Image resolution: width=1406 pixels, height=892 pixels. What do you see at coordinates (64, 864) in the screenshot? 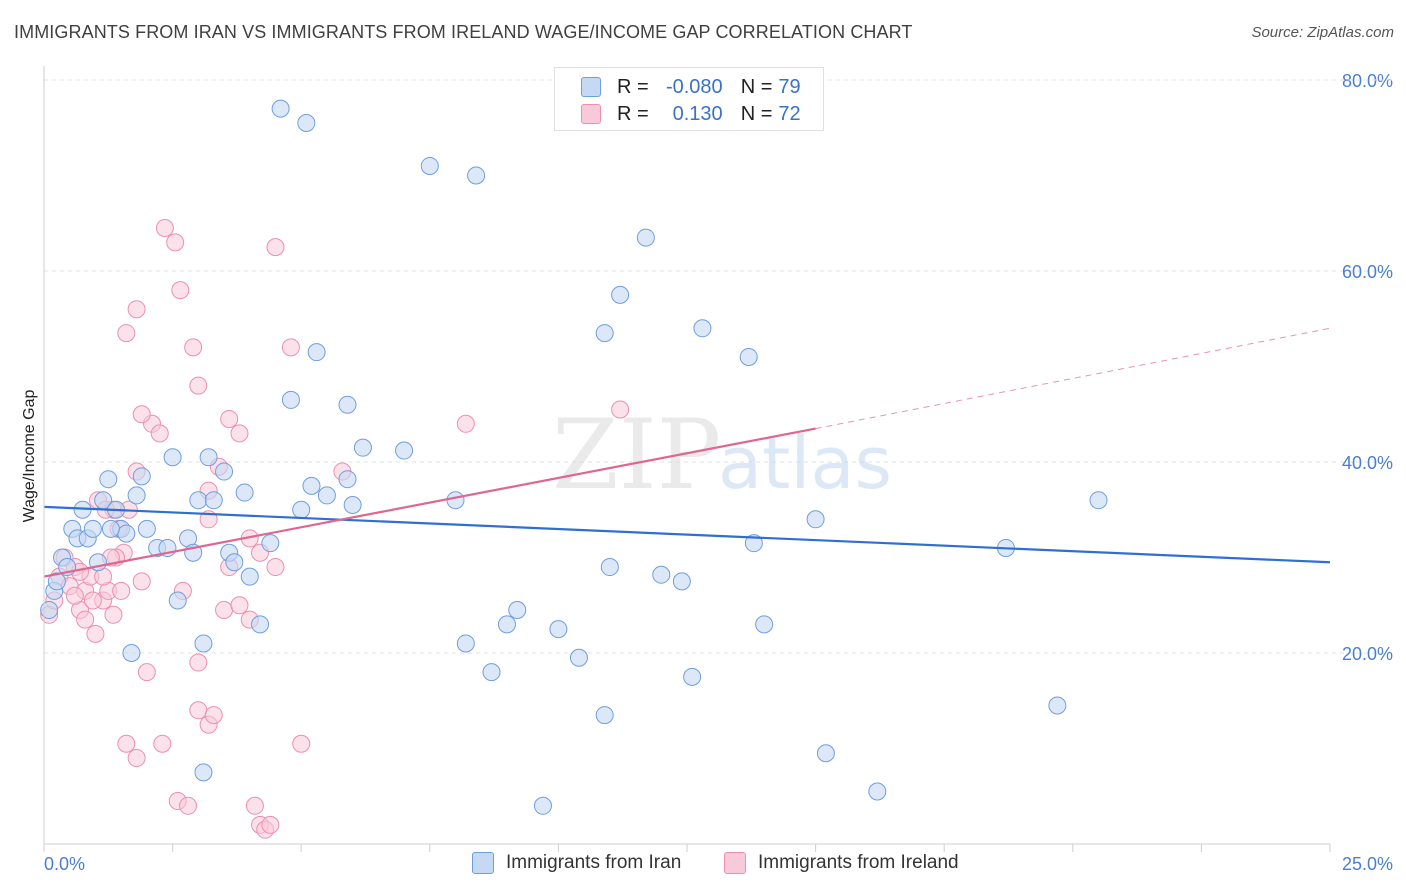
I see `x-tick-label-min: 0.0%` at bounding box center [64, 864].